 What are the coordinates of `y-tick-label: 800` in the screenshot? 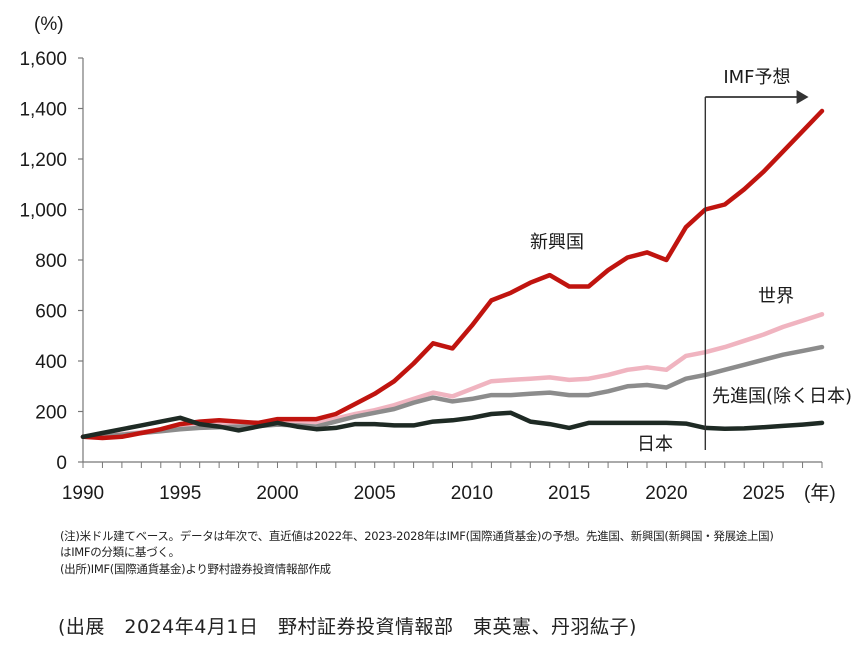 It's located at (51, 261).